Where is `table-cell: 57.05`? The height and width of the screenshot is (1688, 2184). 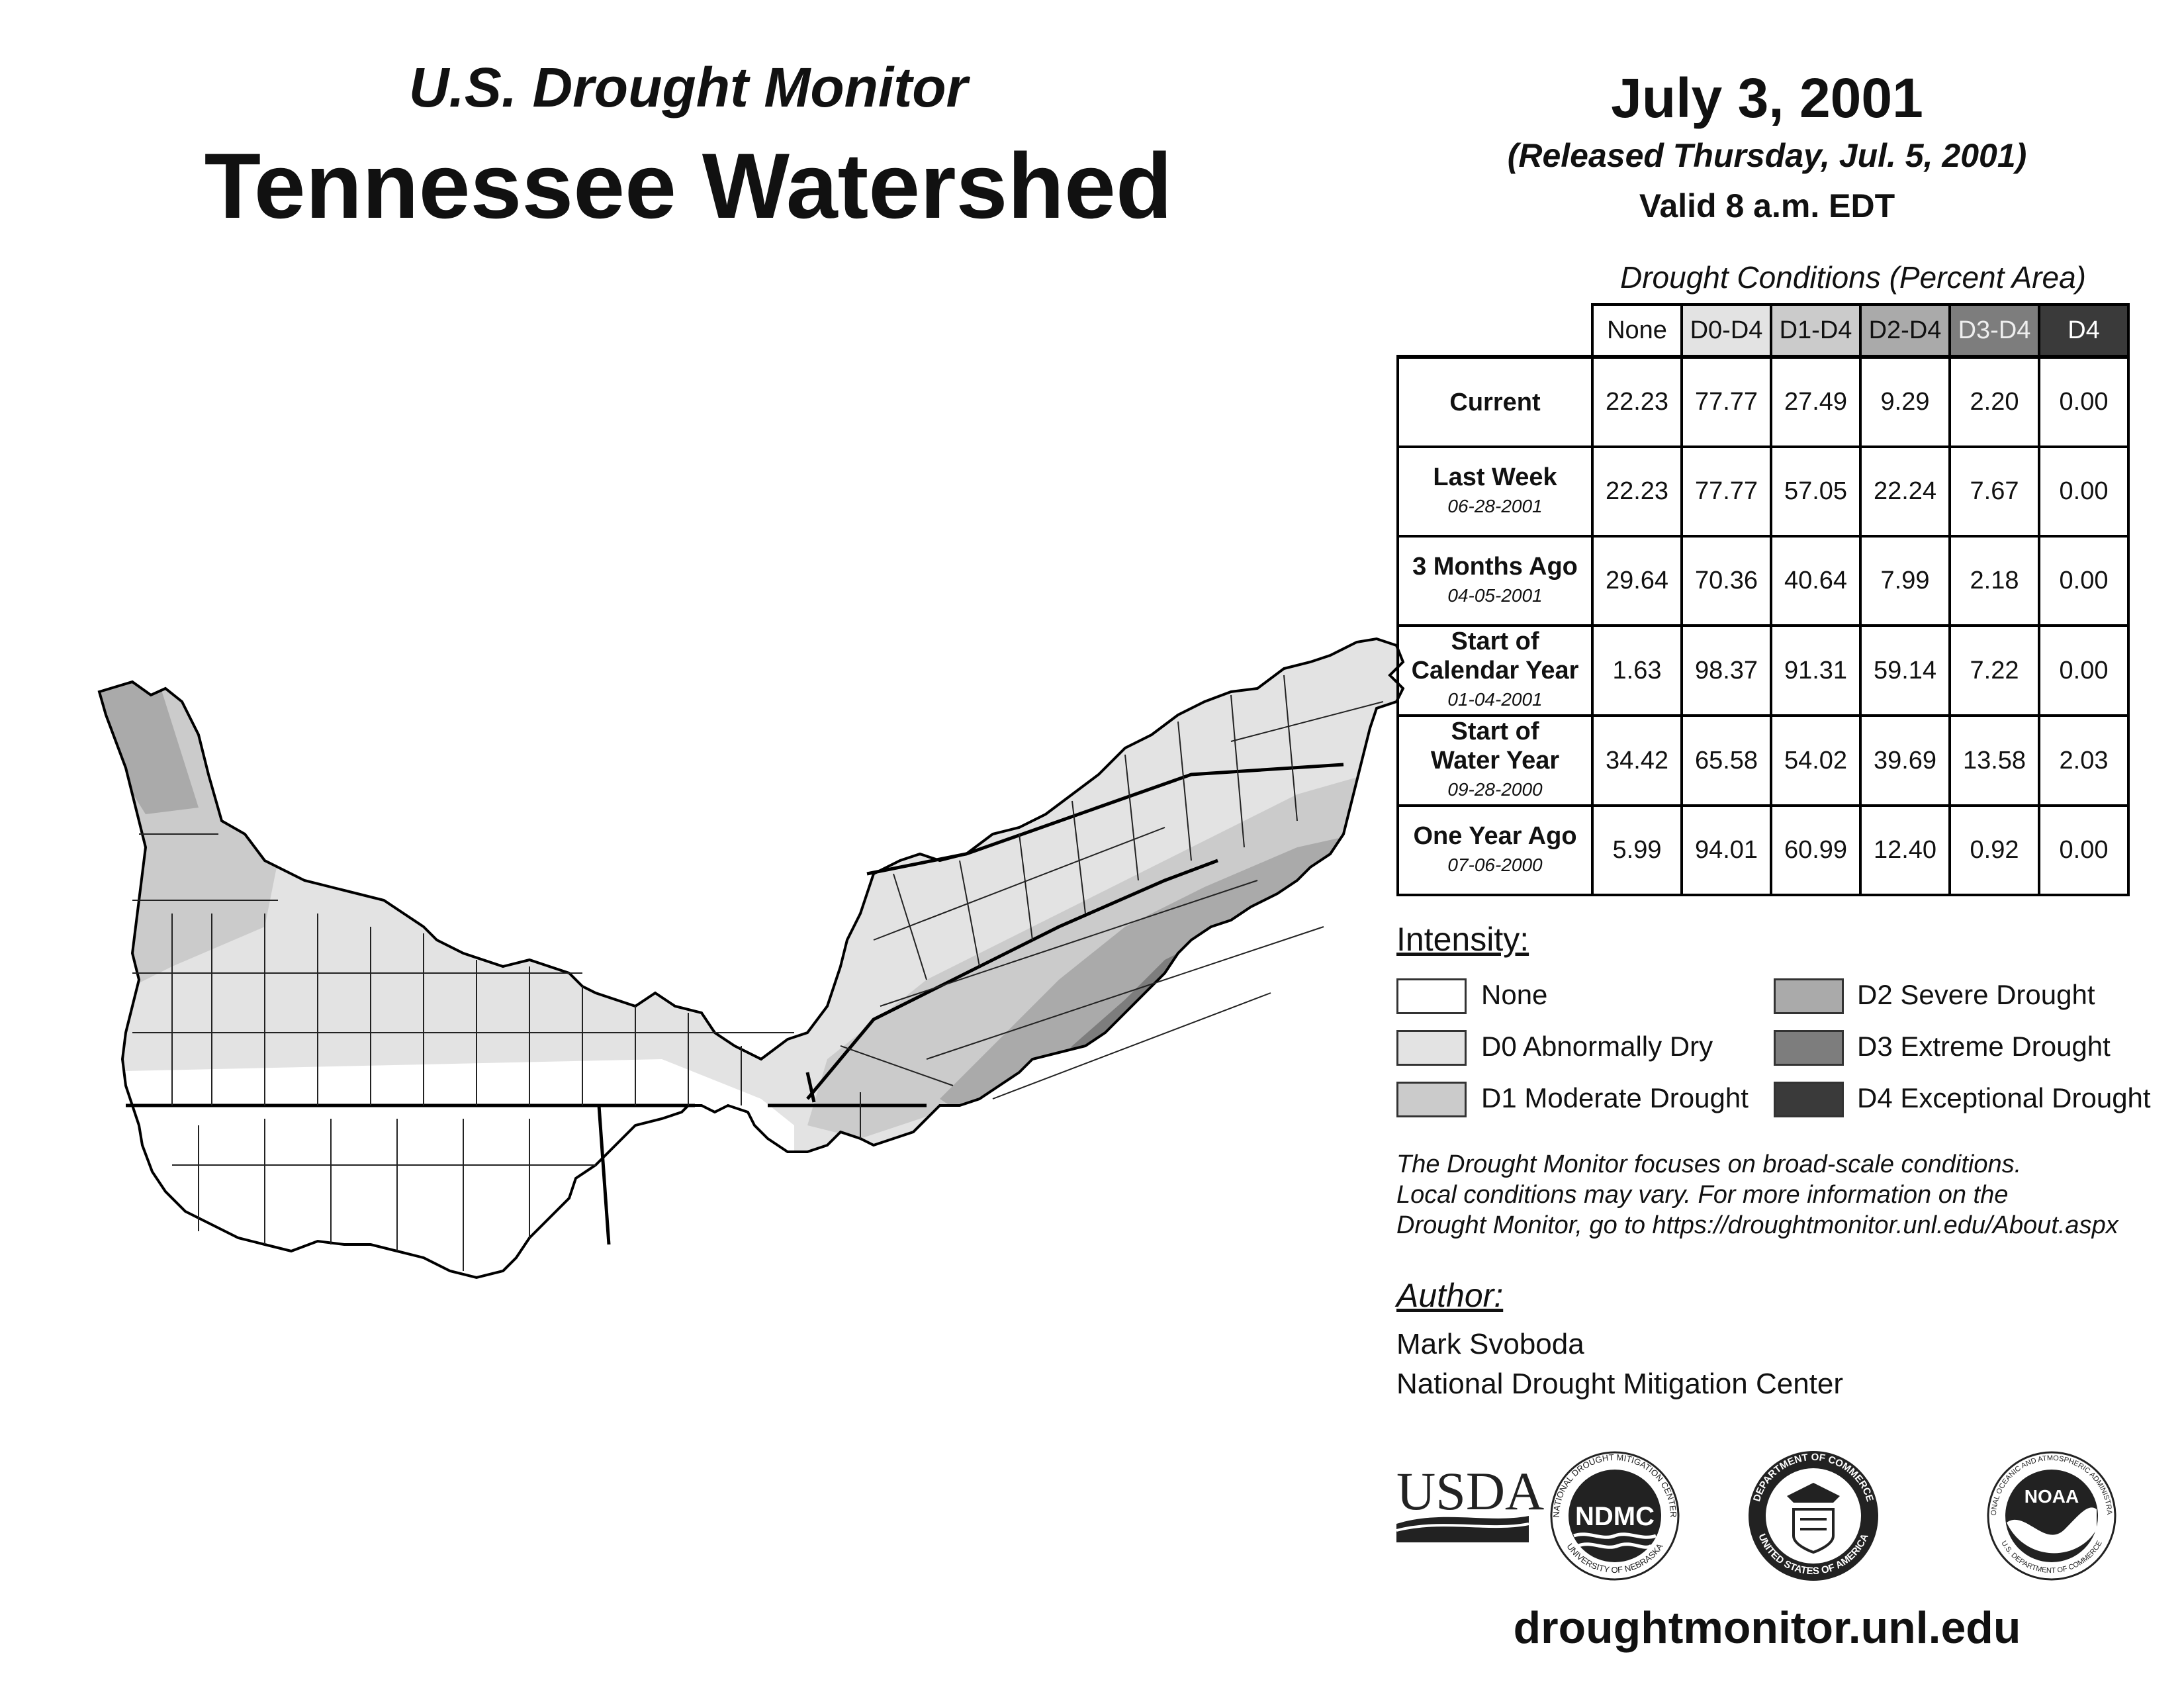 table-cell: 57.05 is located at coordinates (1816, 491).